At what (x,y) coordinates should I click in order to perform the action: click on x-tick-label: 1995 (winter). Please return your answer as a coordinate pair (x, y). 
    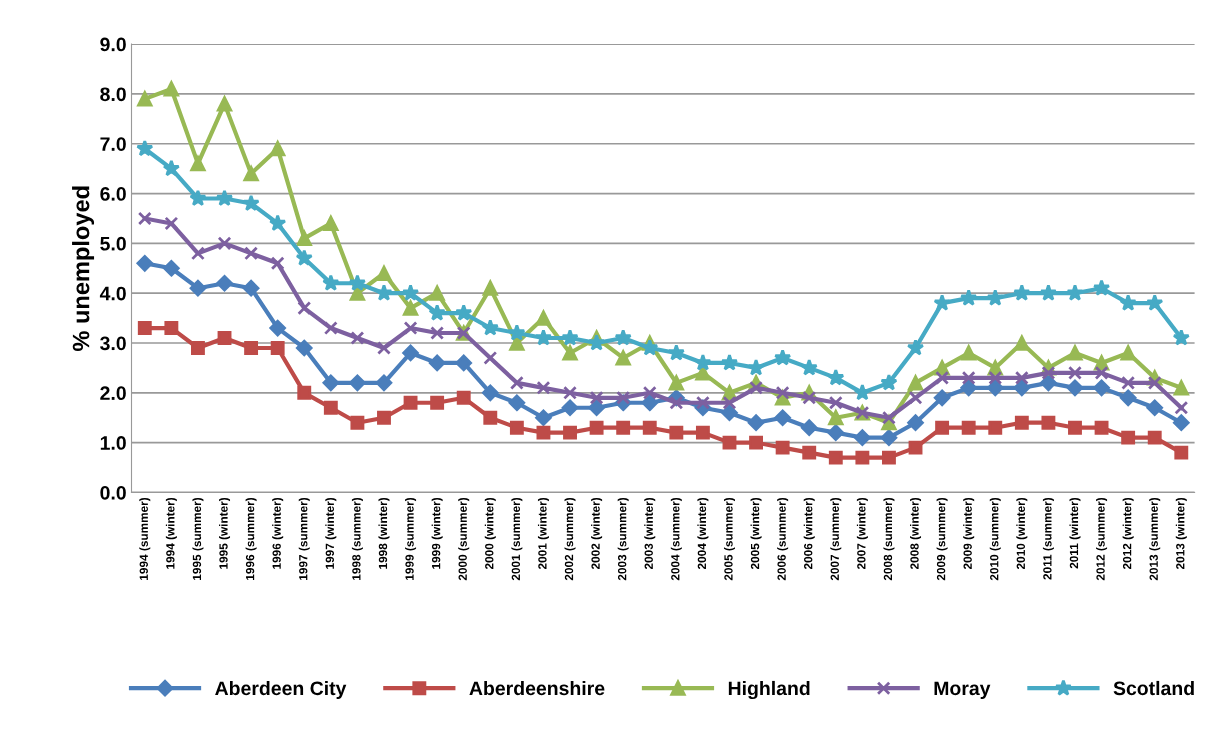
    Looking at the image, I should click on (225, 533).